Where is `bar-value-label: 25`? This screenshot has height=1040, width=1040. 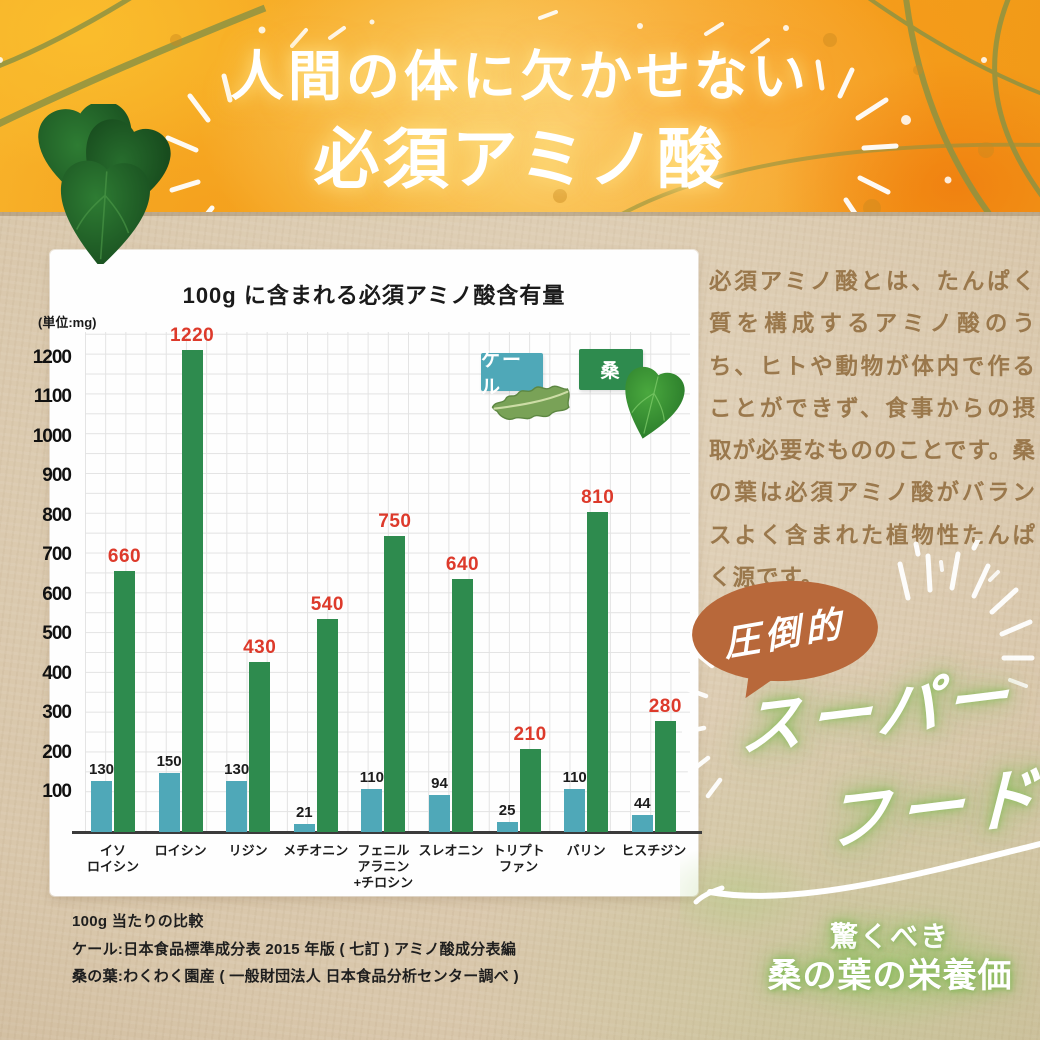 bar-value-label: 25 is located at coordinates (507, 810).